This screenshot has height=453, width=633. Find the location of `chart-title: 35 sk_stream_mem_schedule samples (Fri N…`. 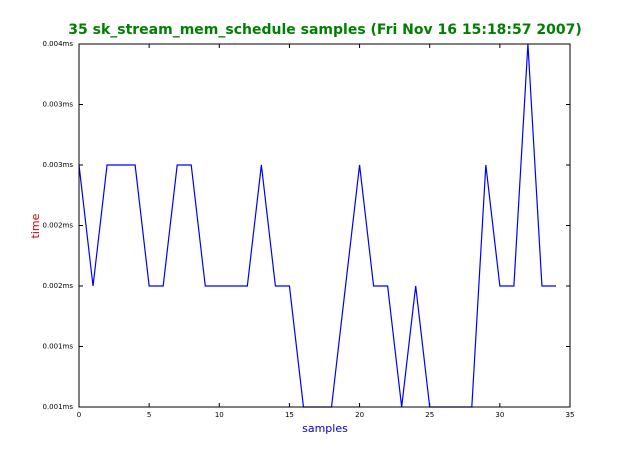

chart-title: 35 sk_stream_mem_schedule samples (Fri N… is located at coordinates (325, 30).